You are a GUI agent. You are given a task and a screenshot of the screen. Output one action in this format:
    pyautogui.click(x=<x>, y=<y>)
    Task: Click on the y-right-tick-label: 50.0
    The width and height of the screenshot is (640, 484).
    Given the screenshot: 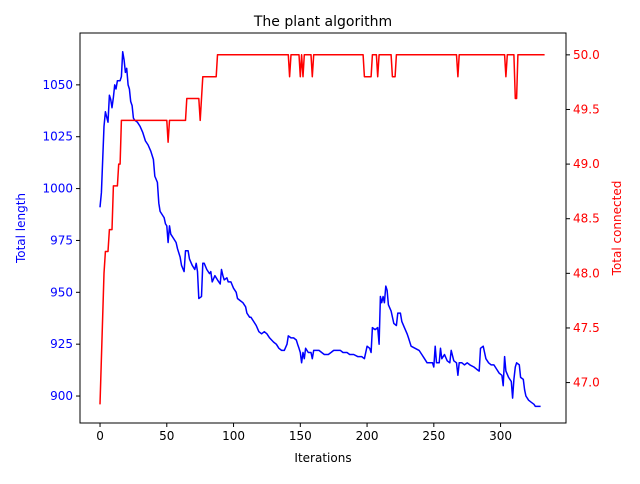 What is the action you would take?
    pyautogui.click(x=586, y=55)
    